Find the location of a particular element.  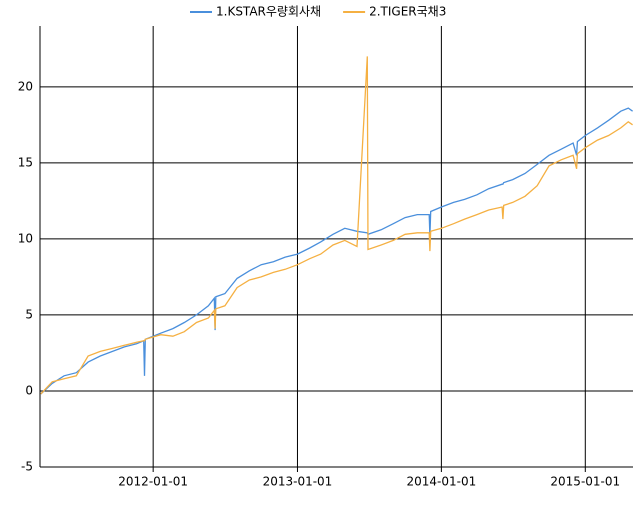

legend-label: 1.KSTAR우량회사채 is located at coordinates (268, 12).